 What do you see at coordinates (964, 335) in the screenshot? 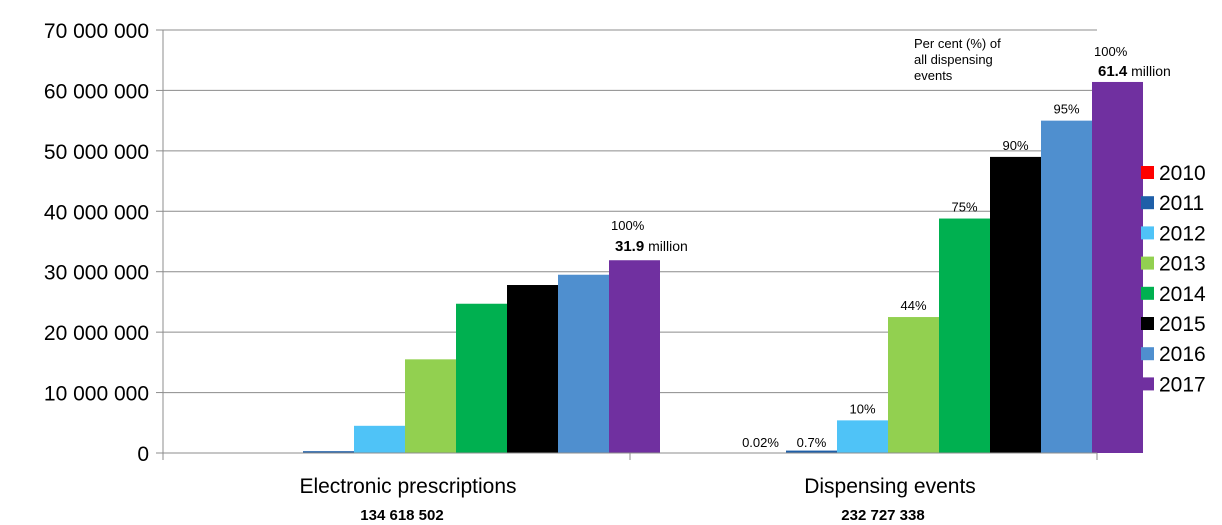
I see `bar-2014-dispensing-events` at bounding box center [964, 335].